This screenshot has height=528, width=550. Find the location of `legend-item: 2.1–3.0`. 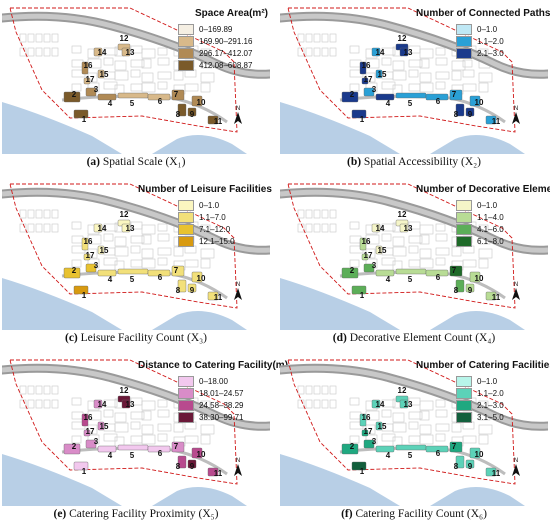

legend-item: 2.1–3.0 is located at coordinates (501, 53).